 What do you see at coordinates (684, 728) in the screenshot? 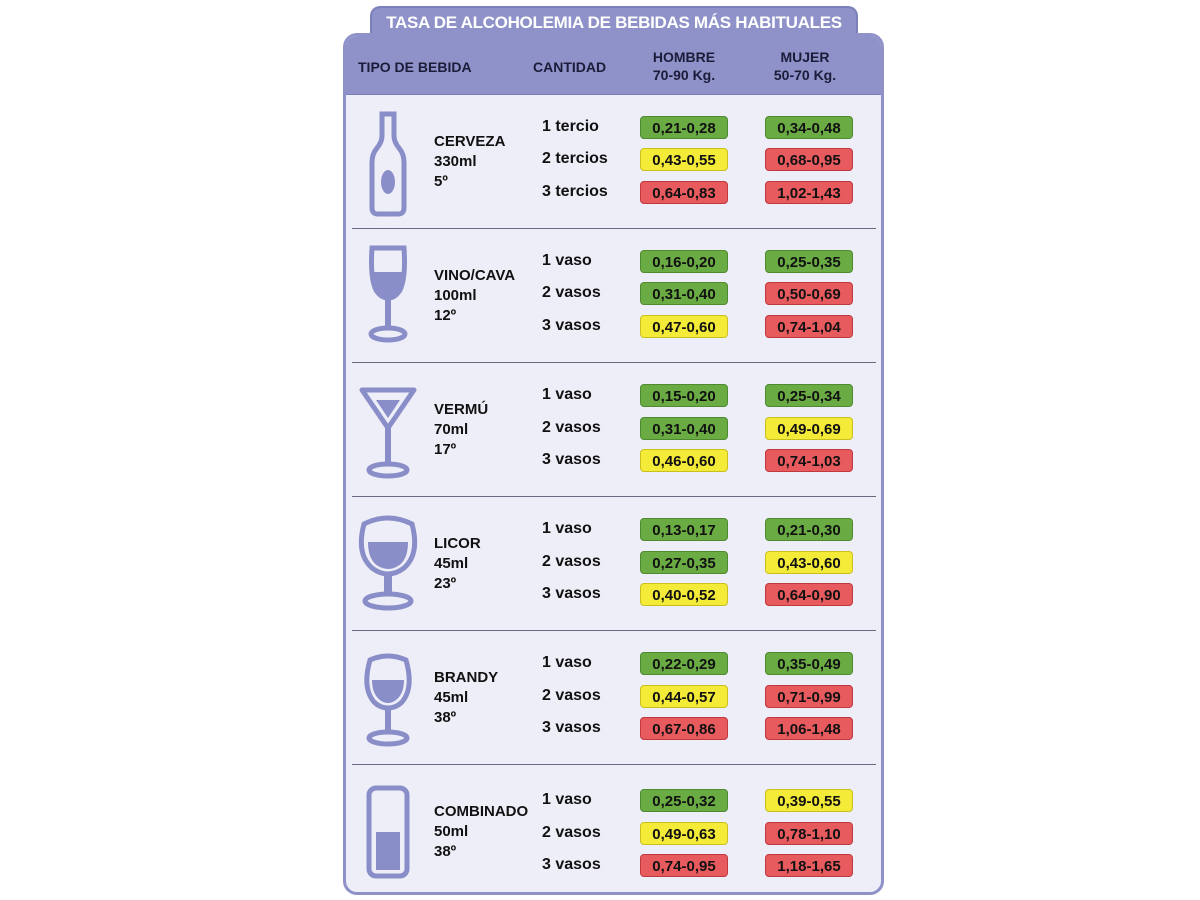
I see `hombre-value: 0,67-0,86` at bounding box center [684, 728].